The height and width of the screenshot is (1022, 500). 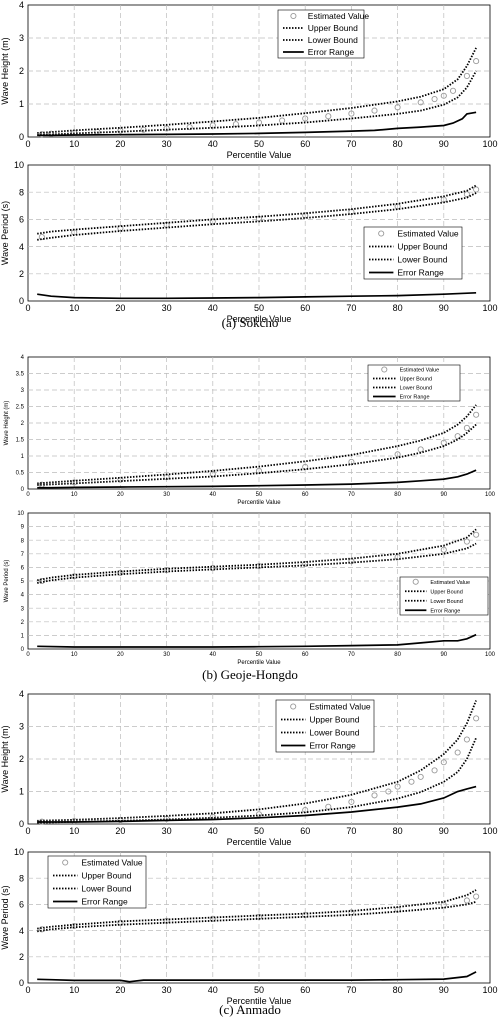 What do you see at coordinates (28, 495) in the screenshot?
I see `x-tick-label: 0` at bounding box center [28, 495].